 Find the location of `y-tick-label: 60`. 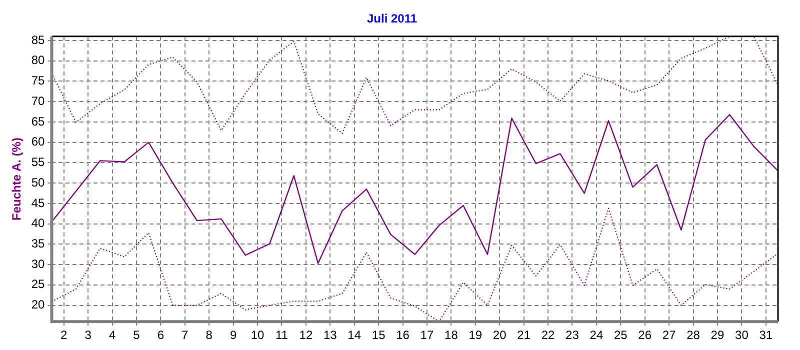

y-tick-label: 60 is located at coordinates (38, 141).